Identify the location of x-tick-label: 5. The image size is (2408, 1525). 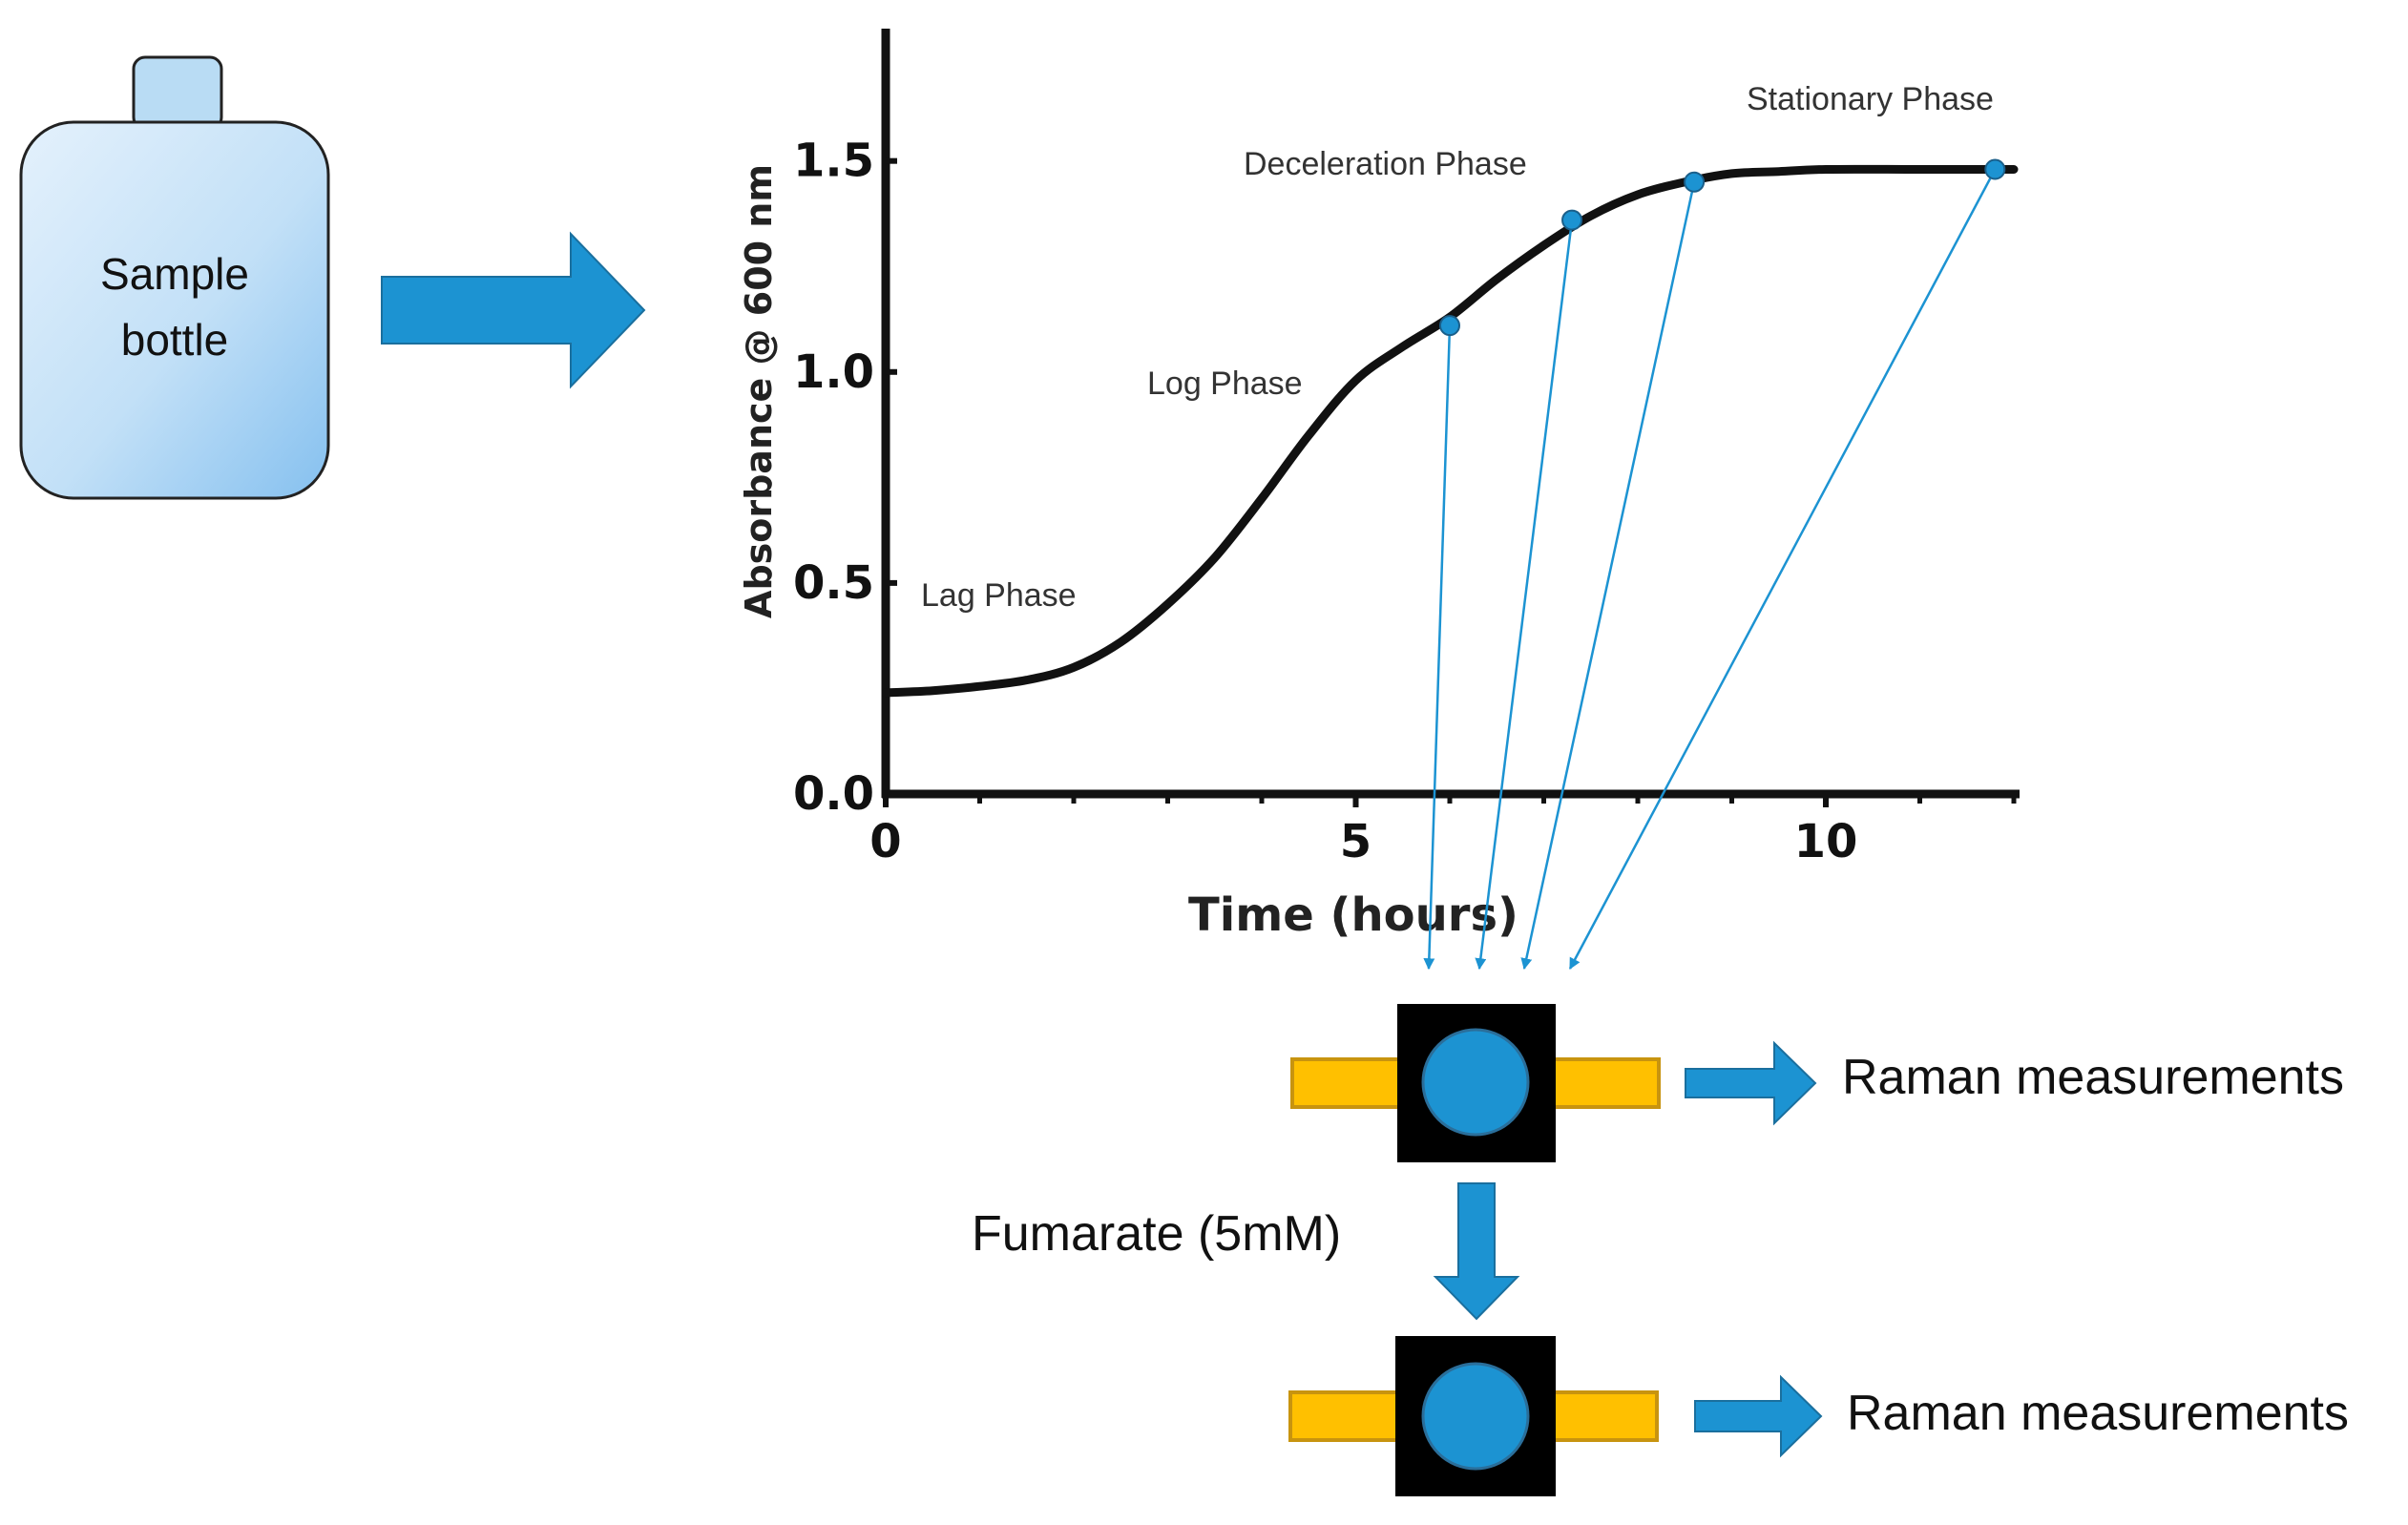
(1356, 841).